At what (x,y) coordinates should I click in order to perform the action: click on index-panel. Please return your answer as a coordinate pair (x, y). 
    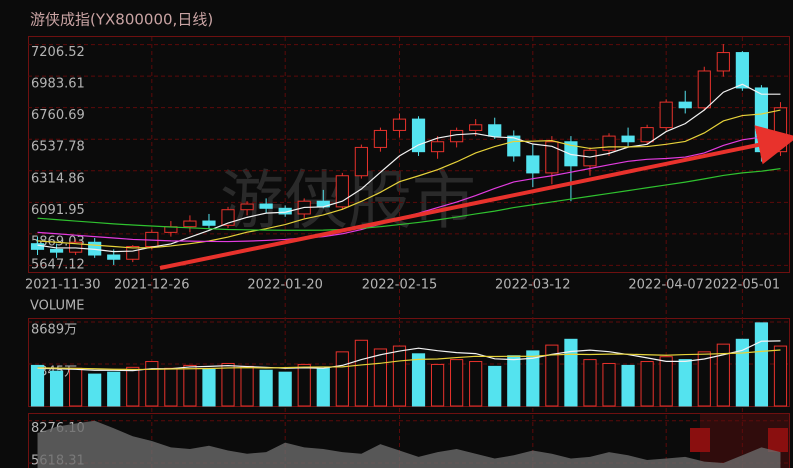
    Looking at the image, I should click on (409, 440).